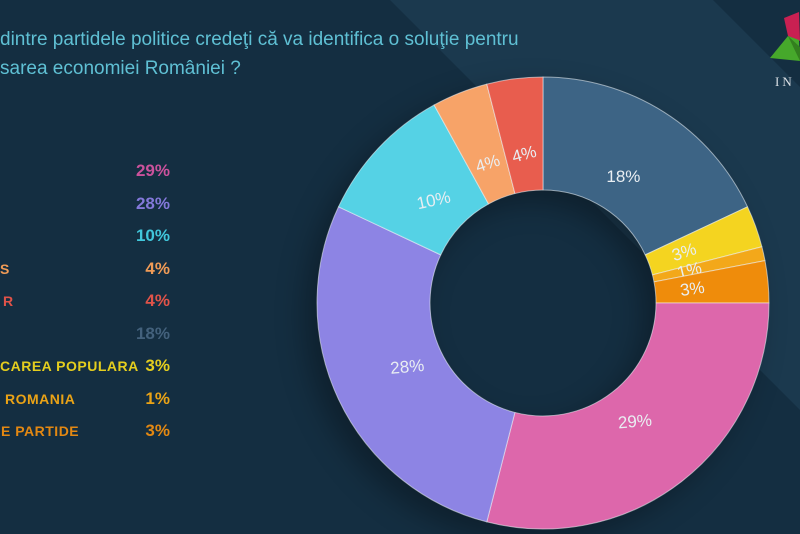 This screenshot has height=534, width=800. What do you see at coordinates (152, 203) in the screenshot?
I see `legend-value: 28%` at bounding box center [152, 203].